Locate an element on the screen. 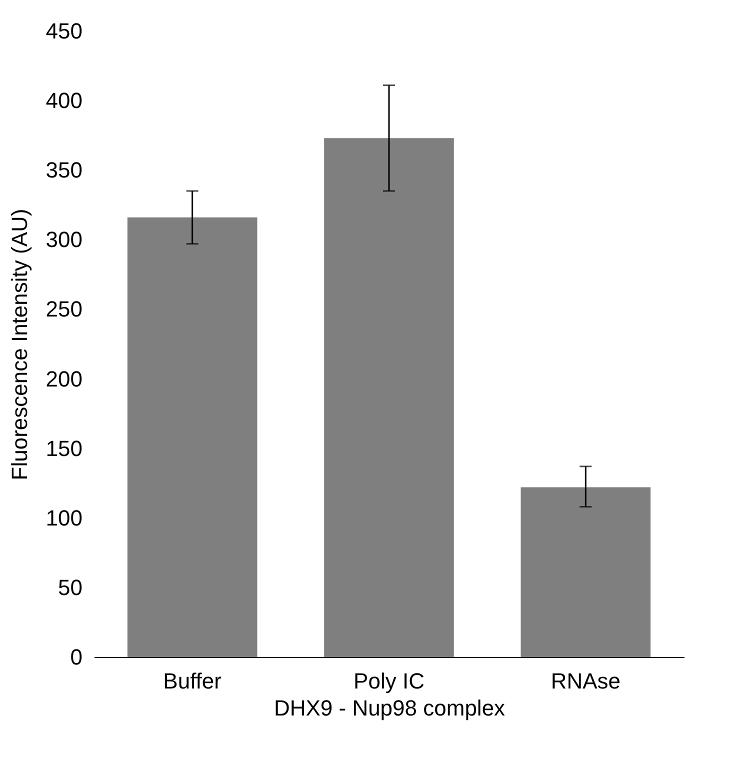 Image resolution: width=738 pixels, height=757 pixels. y-tick-label: 250 is located at coordinates (64, 309).